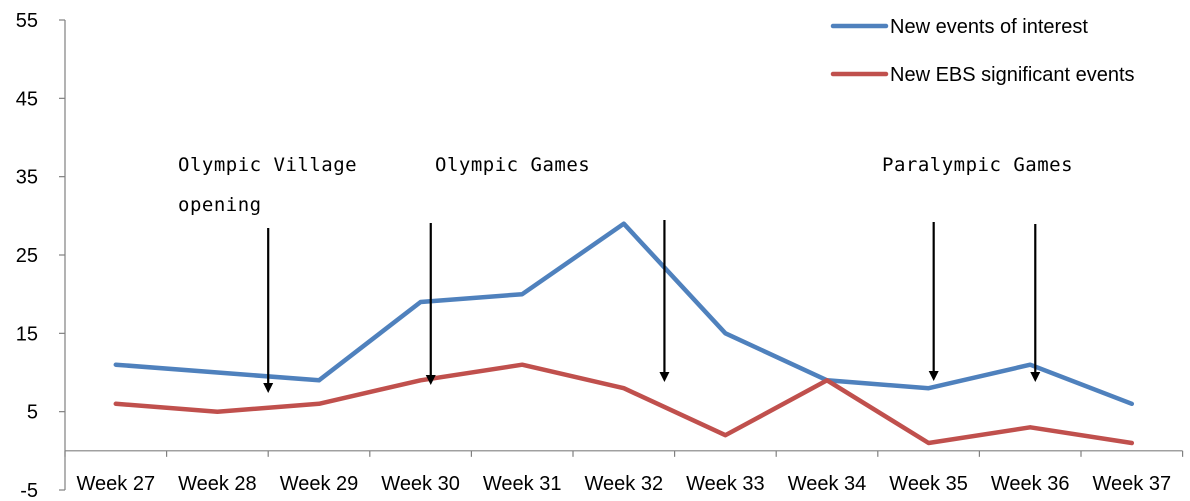 This screenshot has height=501, width=1190. I want to click on y-tick-label: 15, so click(27, 334).